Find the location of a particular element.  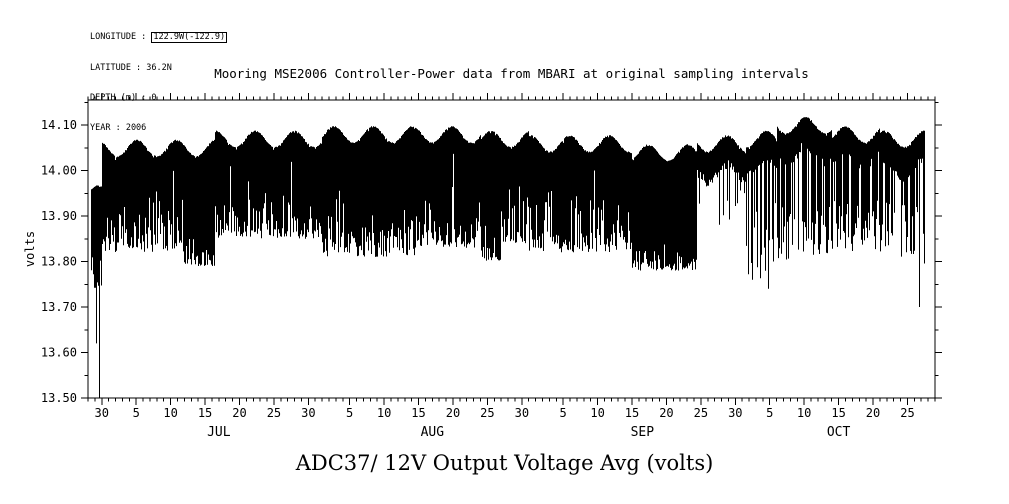

y-axis-tick-label: 13.80 is located at coordinates (59, 262).